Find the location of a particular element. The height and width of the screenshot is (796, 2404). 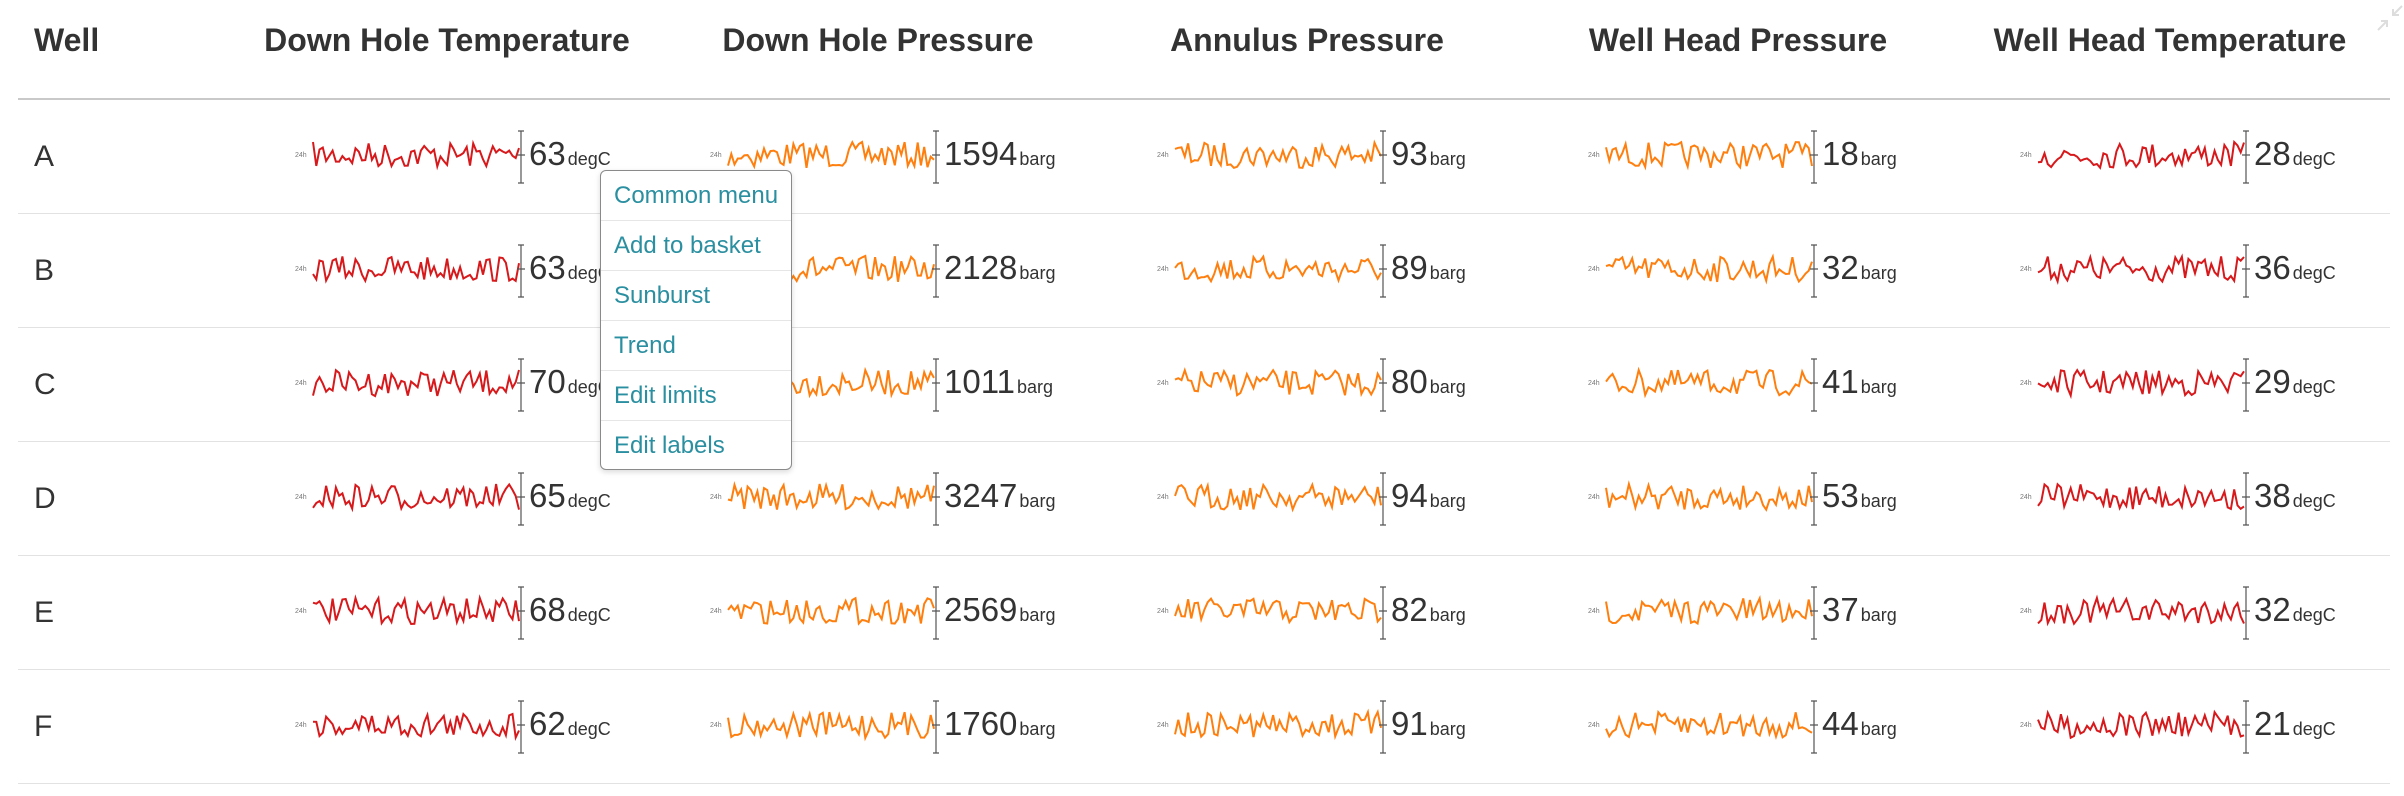

value-number: 53 is located at coordinates (1840, 495).